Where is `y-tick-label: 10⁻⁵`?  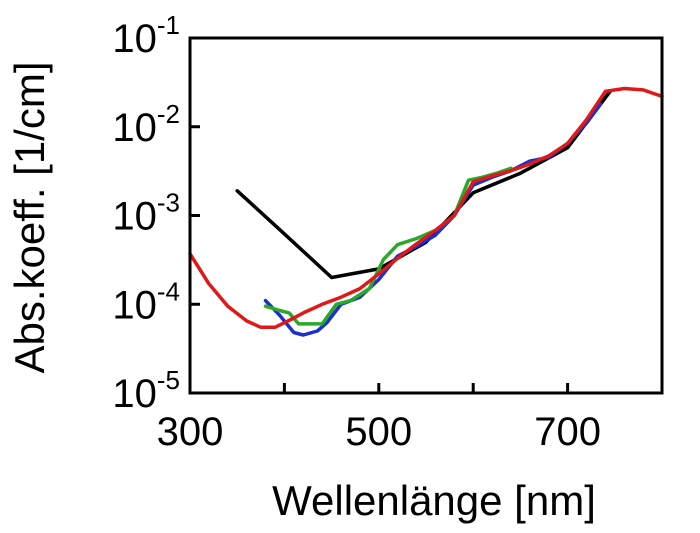
y-tick-label: 10⁻⁵ is located at coordinates (146, 390).